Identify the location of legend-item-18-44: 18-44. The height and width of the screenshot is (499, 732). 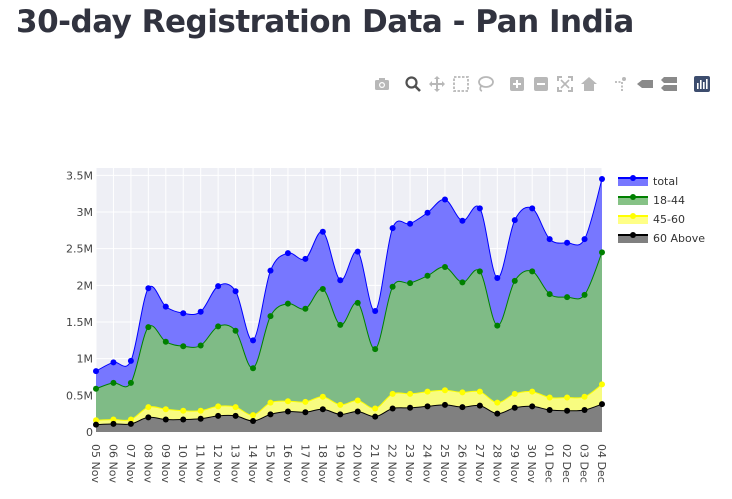
(651, 200).